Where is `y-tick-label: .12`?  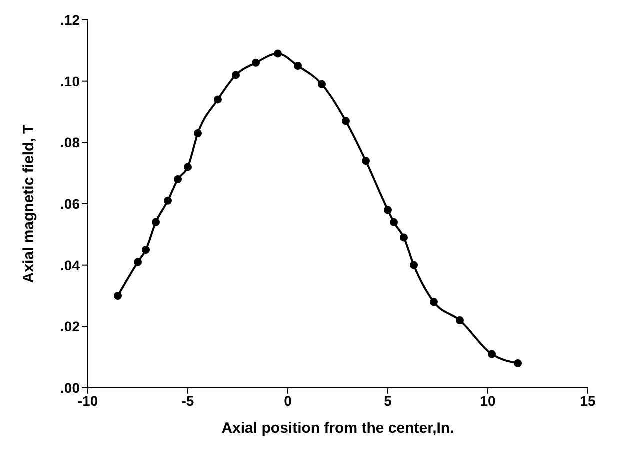
y-tick-label: .12 is located at coordinates (70, 20).